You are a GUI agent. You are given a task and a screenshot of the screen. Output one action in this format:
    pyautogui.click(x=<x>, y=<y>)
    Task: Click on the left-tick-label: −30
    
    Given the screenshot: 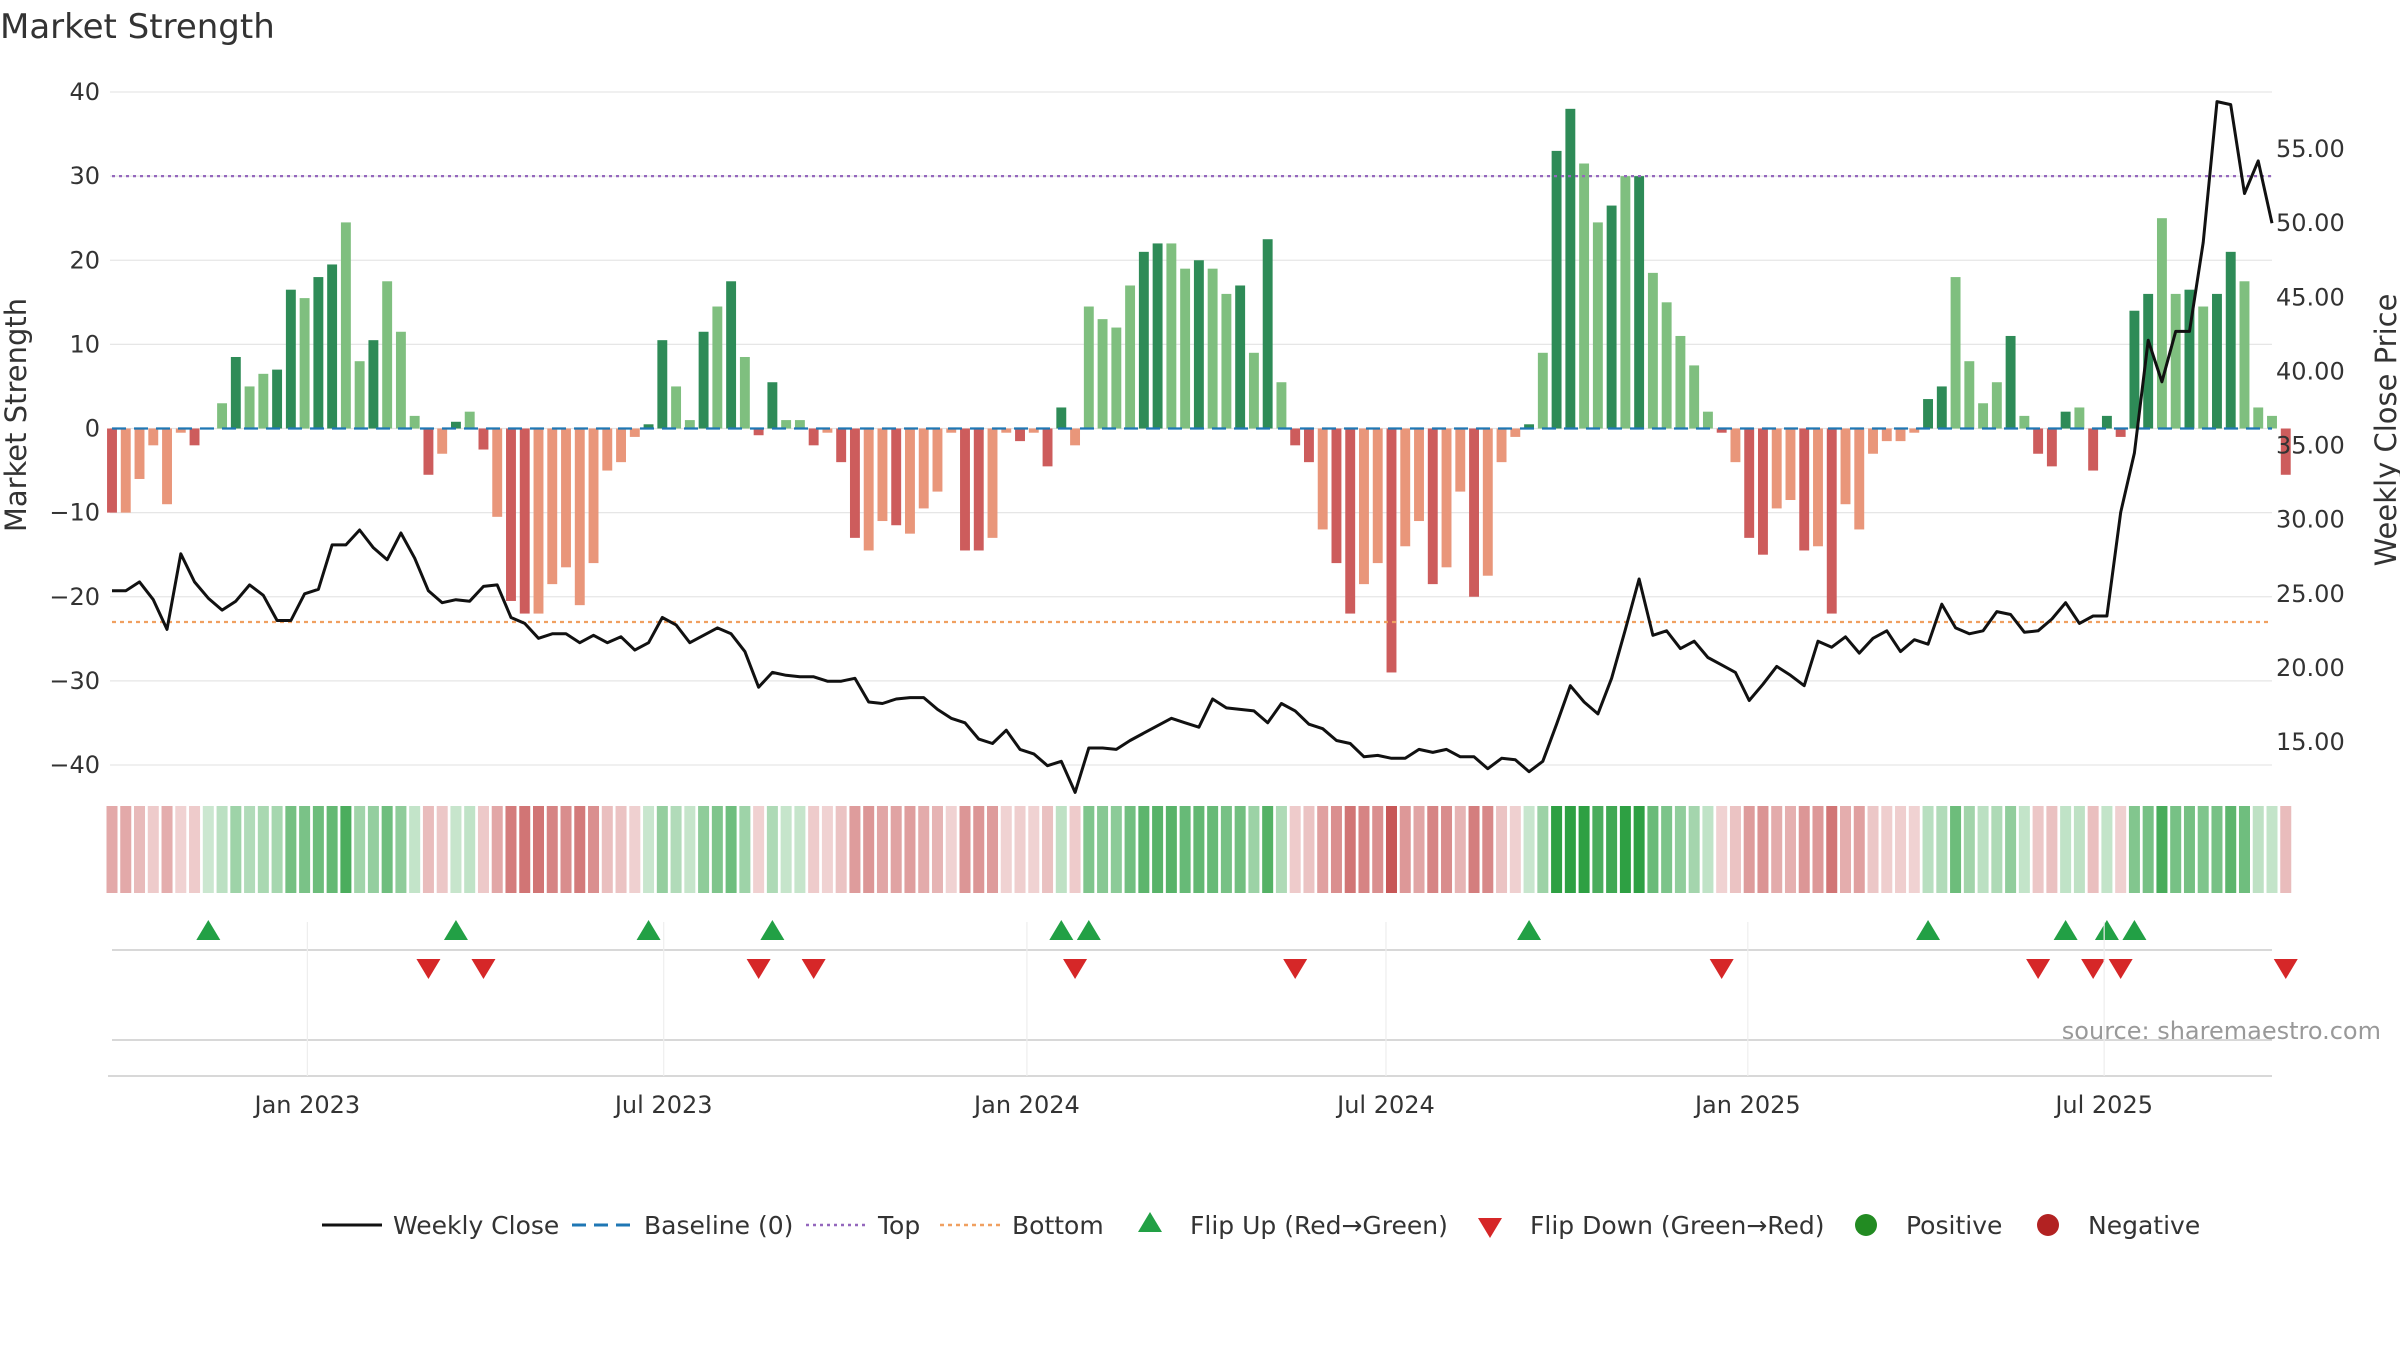 What is the action you would take?
    pyautogui.click(x=74, y=681)
    